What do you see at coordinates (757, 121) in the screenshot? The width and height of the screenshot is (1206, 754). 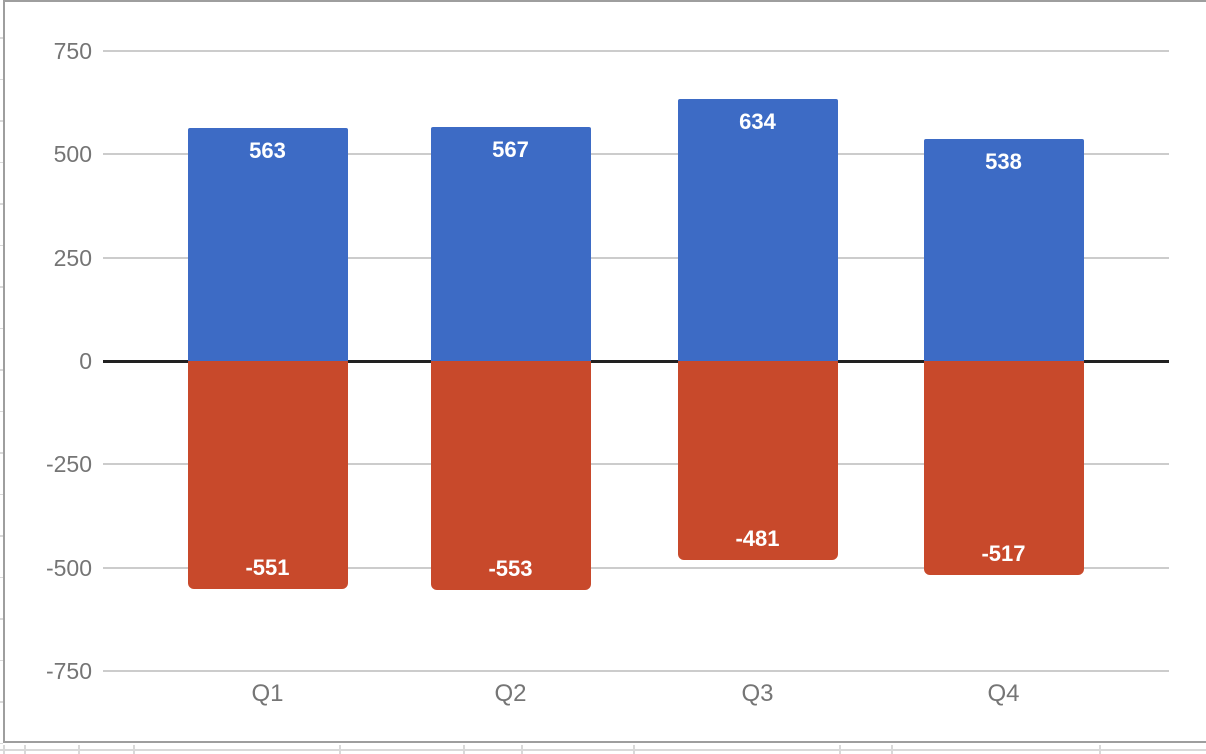 I see `bar-value-label: 634` at bounding box center [757, 121].